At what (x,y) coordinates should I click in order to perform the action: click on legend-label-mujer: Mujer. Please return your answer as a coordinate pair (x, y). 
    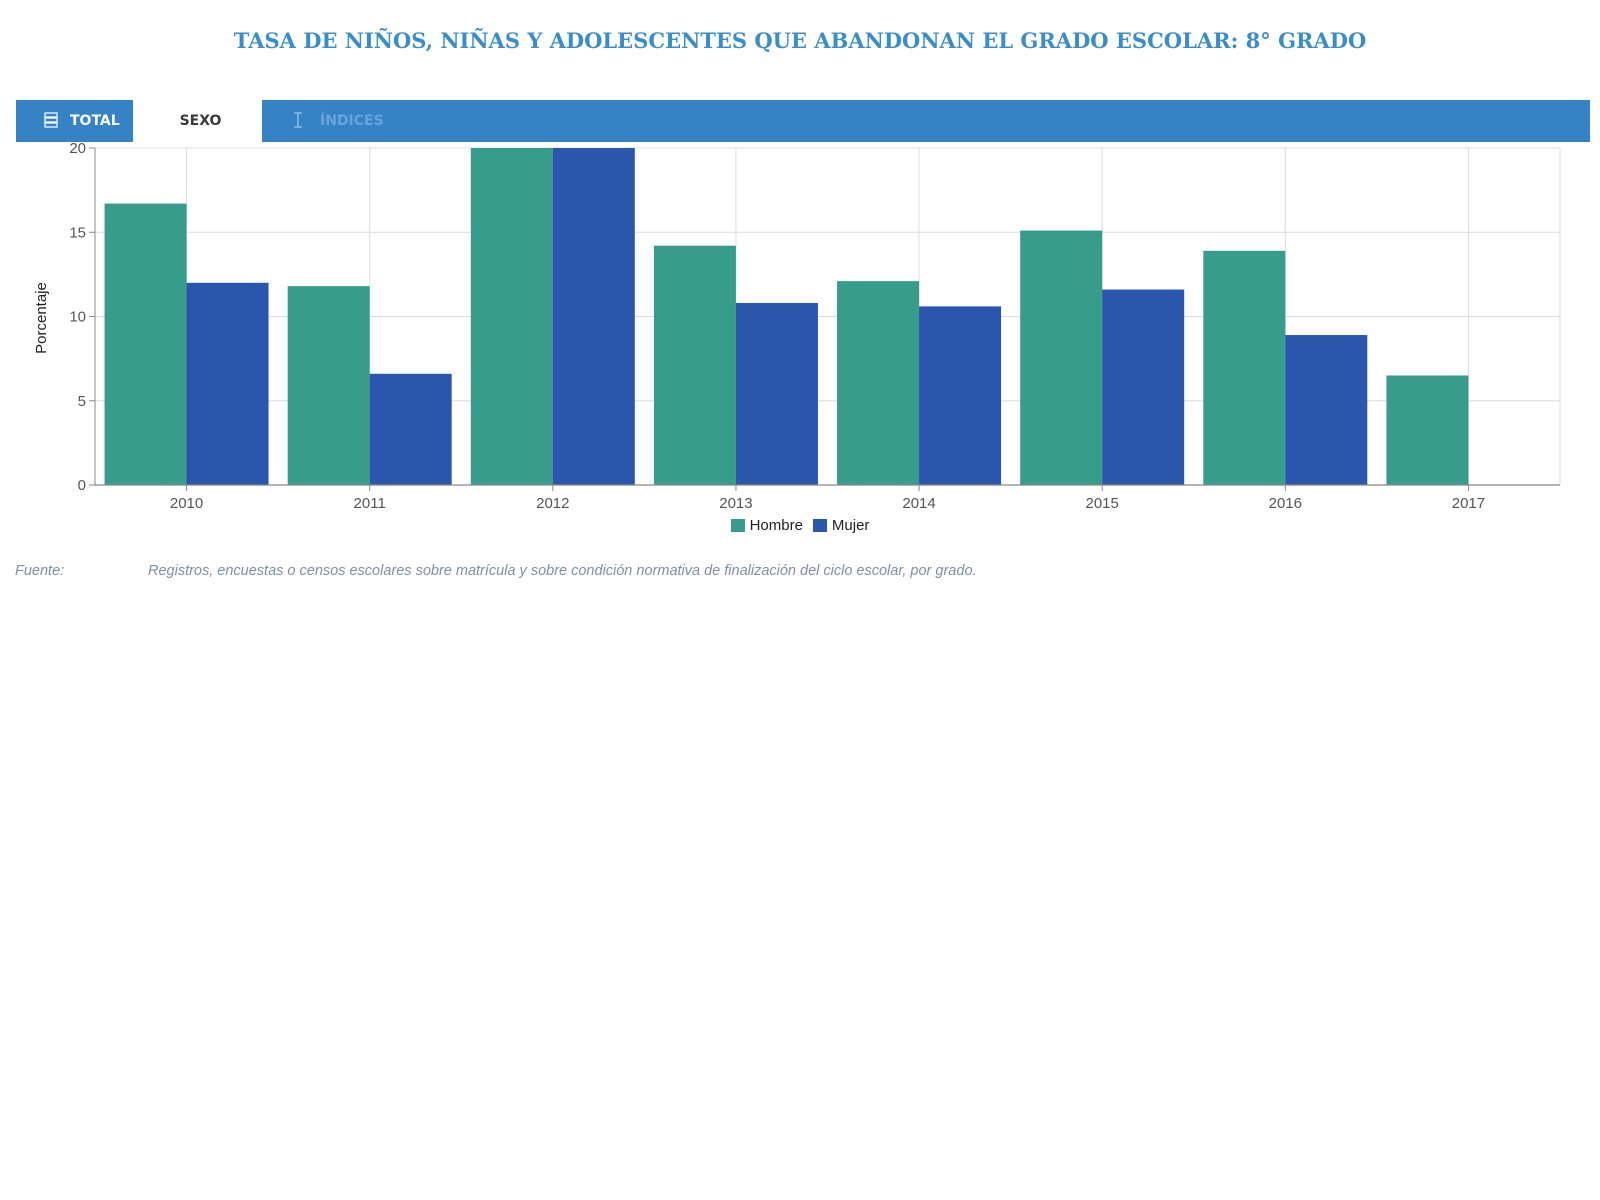
    Looking at the image, I should click on (850, 525).